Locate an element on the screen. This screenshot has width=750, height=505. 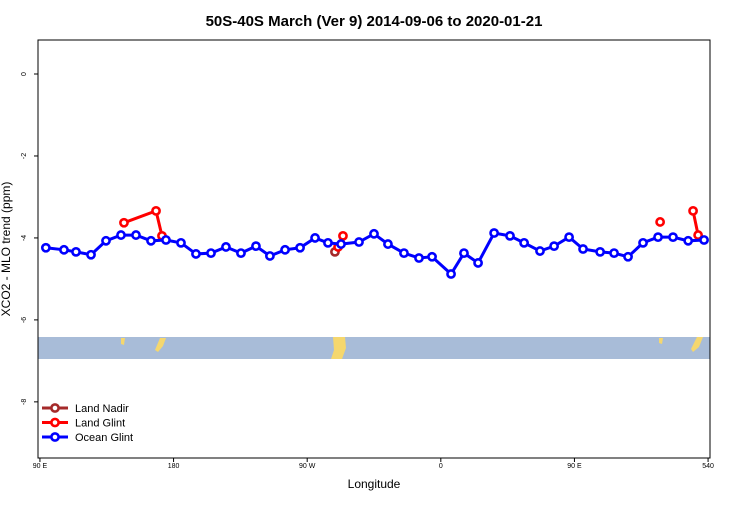
y-tick-label: -4 is located at coordinates (24, 238).